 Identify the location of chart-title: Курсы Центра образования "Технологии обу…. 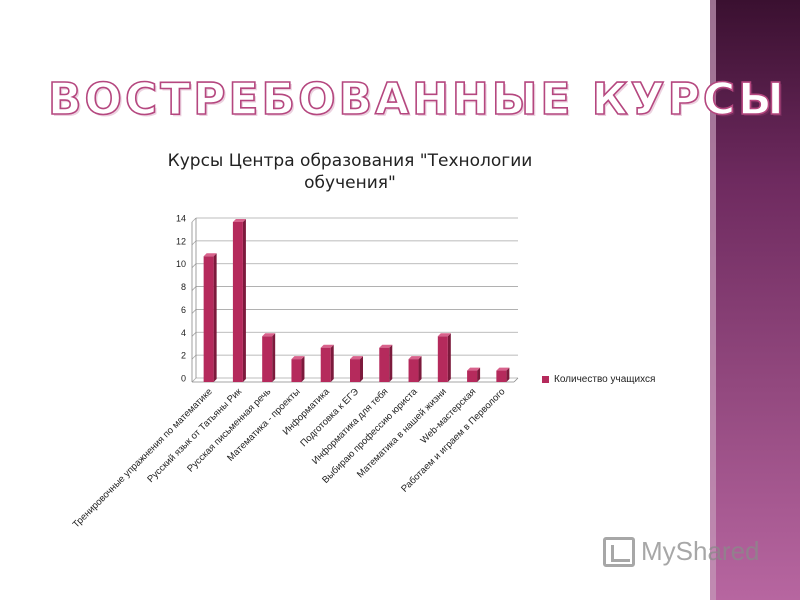
(350, 172).